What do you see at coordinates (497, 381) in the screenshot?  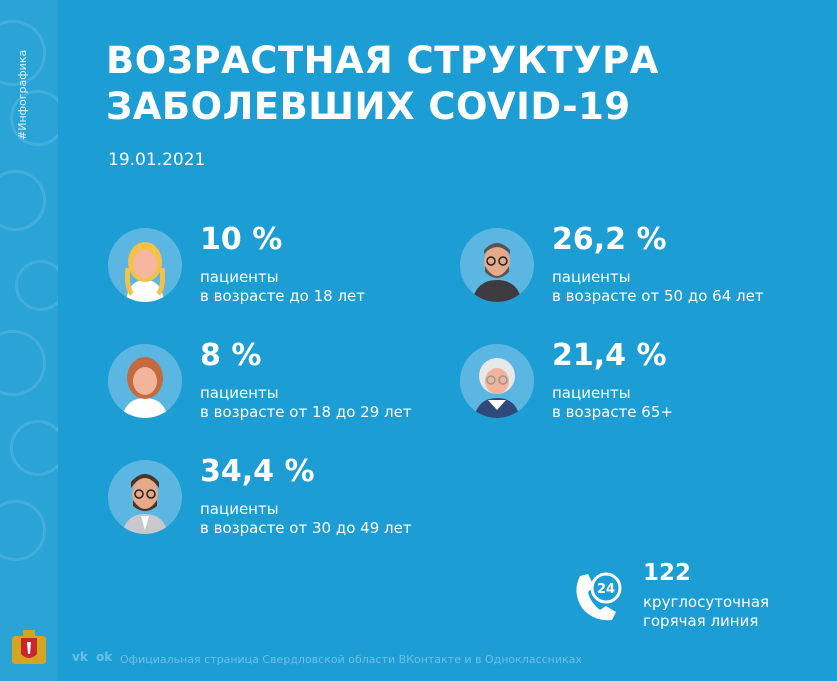 I see `elderly-woman-avatar-icon` at bounding box center [497, 381].